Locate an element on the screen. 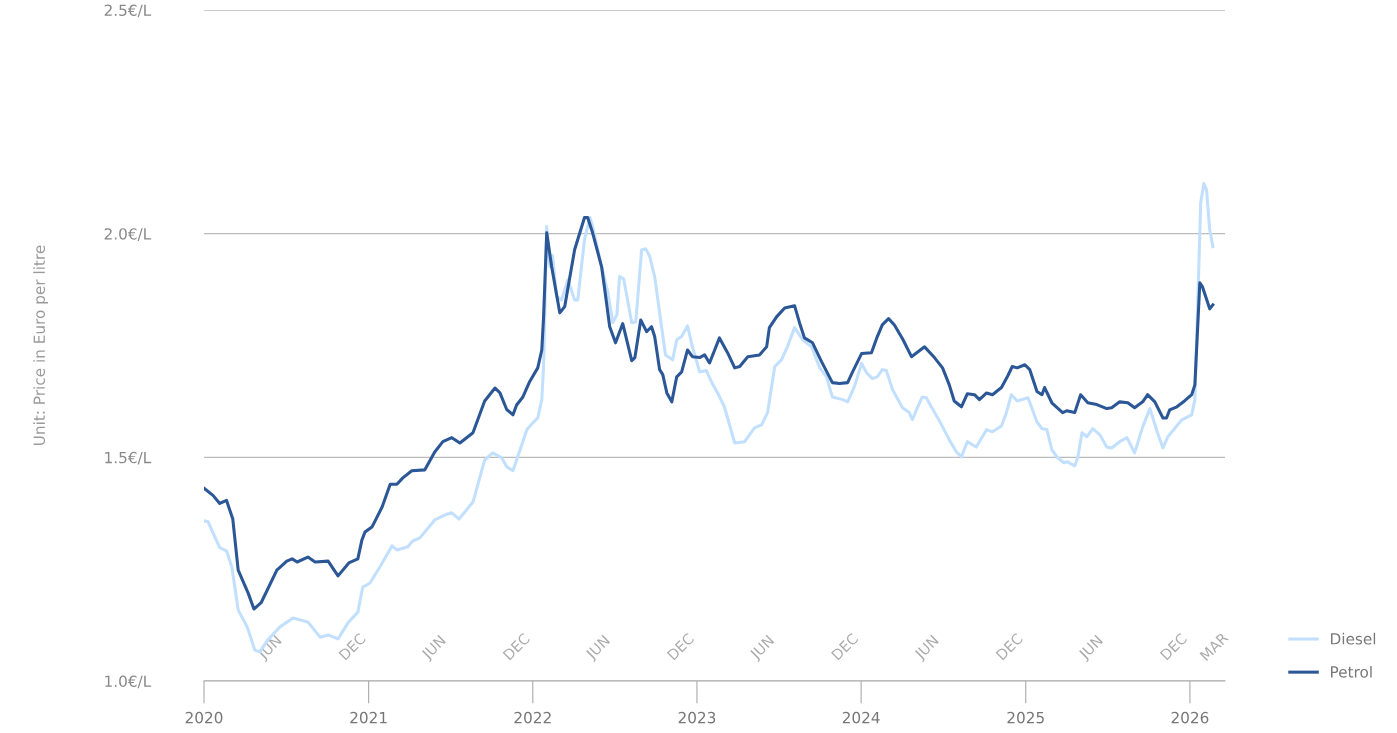 This screenshot has height=733, width=1397. x-tick-label: 2026 is located at coordinates (1190, 717).